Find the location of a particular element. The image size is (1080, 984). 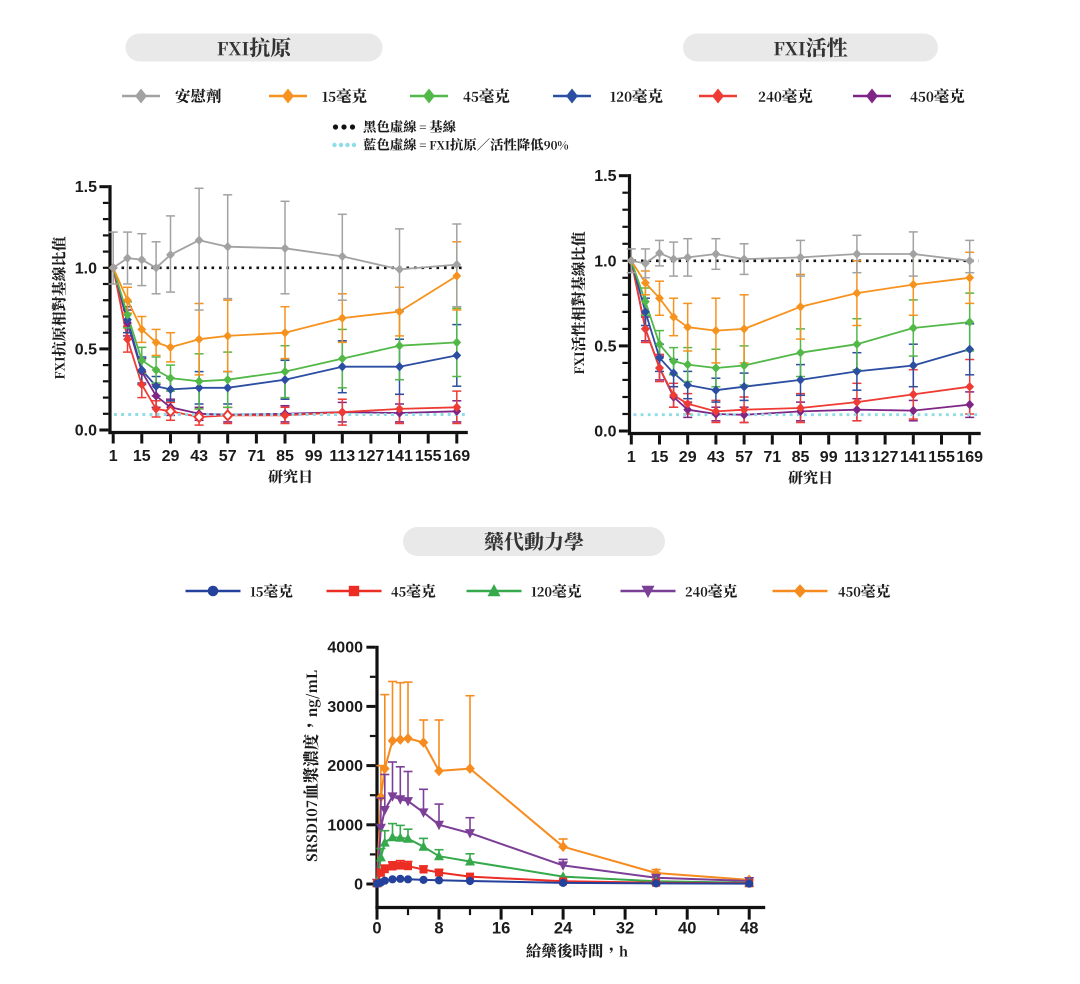

svg-text: 8 is located at coordinates (438, 929).